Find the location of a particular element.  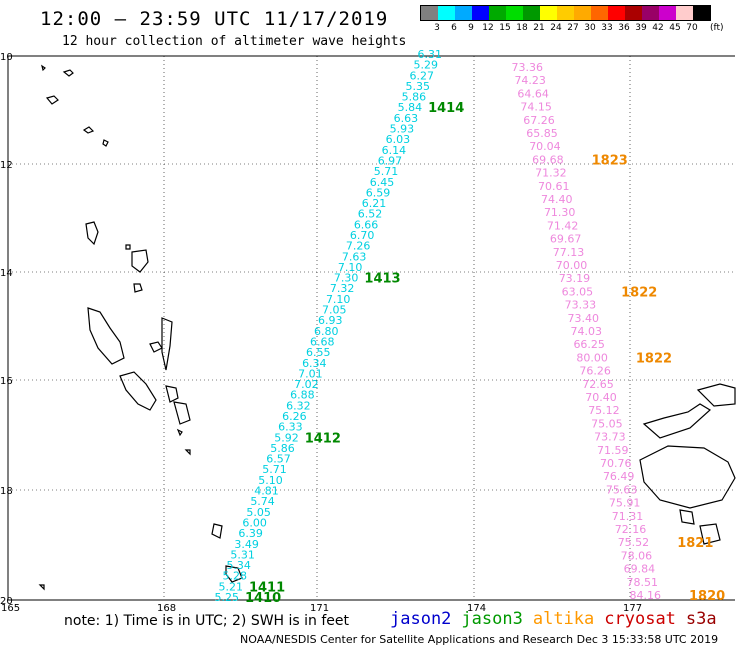

pass-time-label: 1821 is located at coordinates (695, 543).